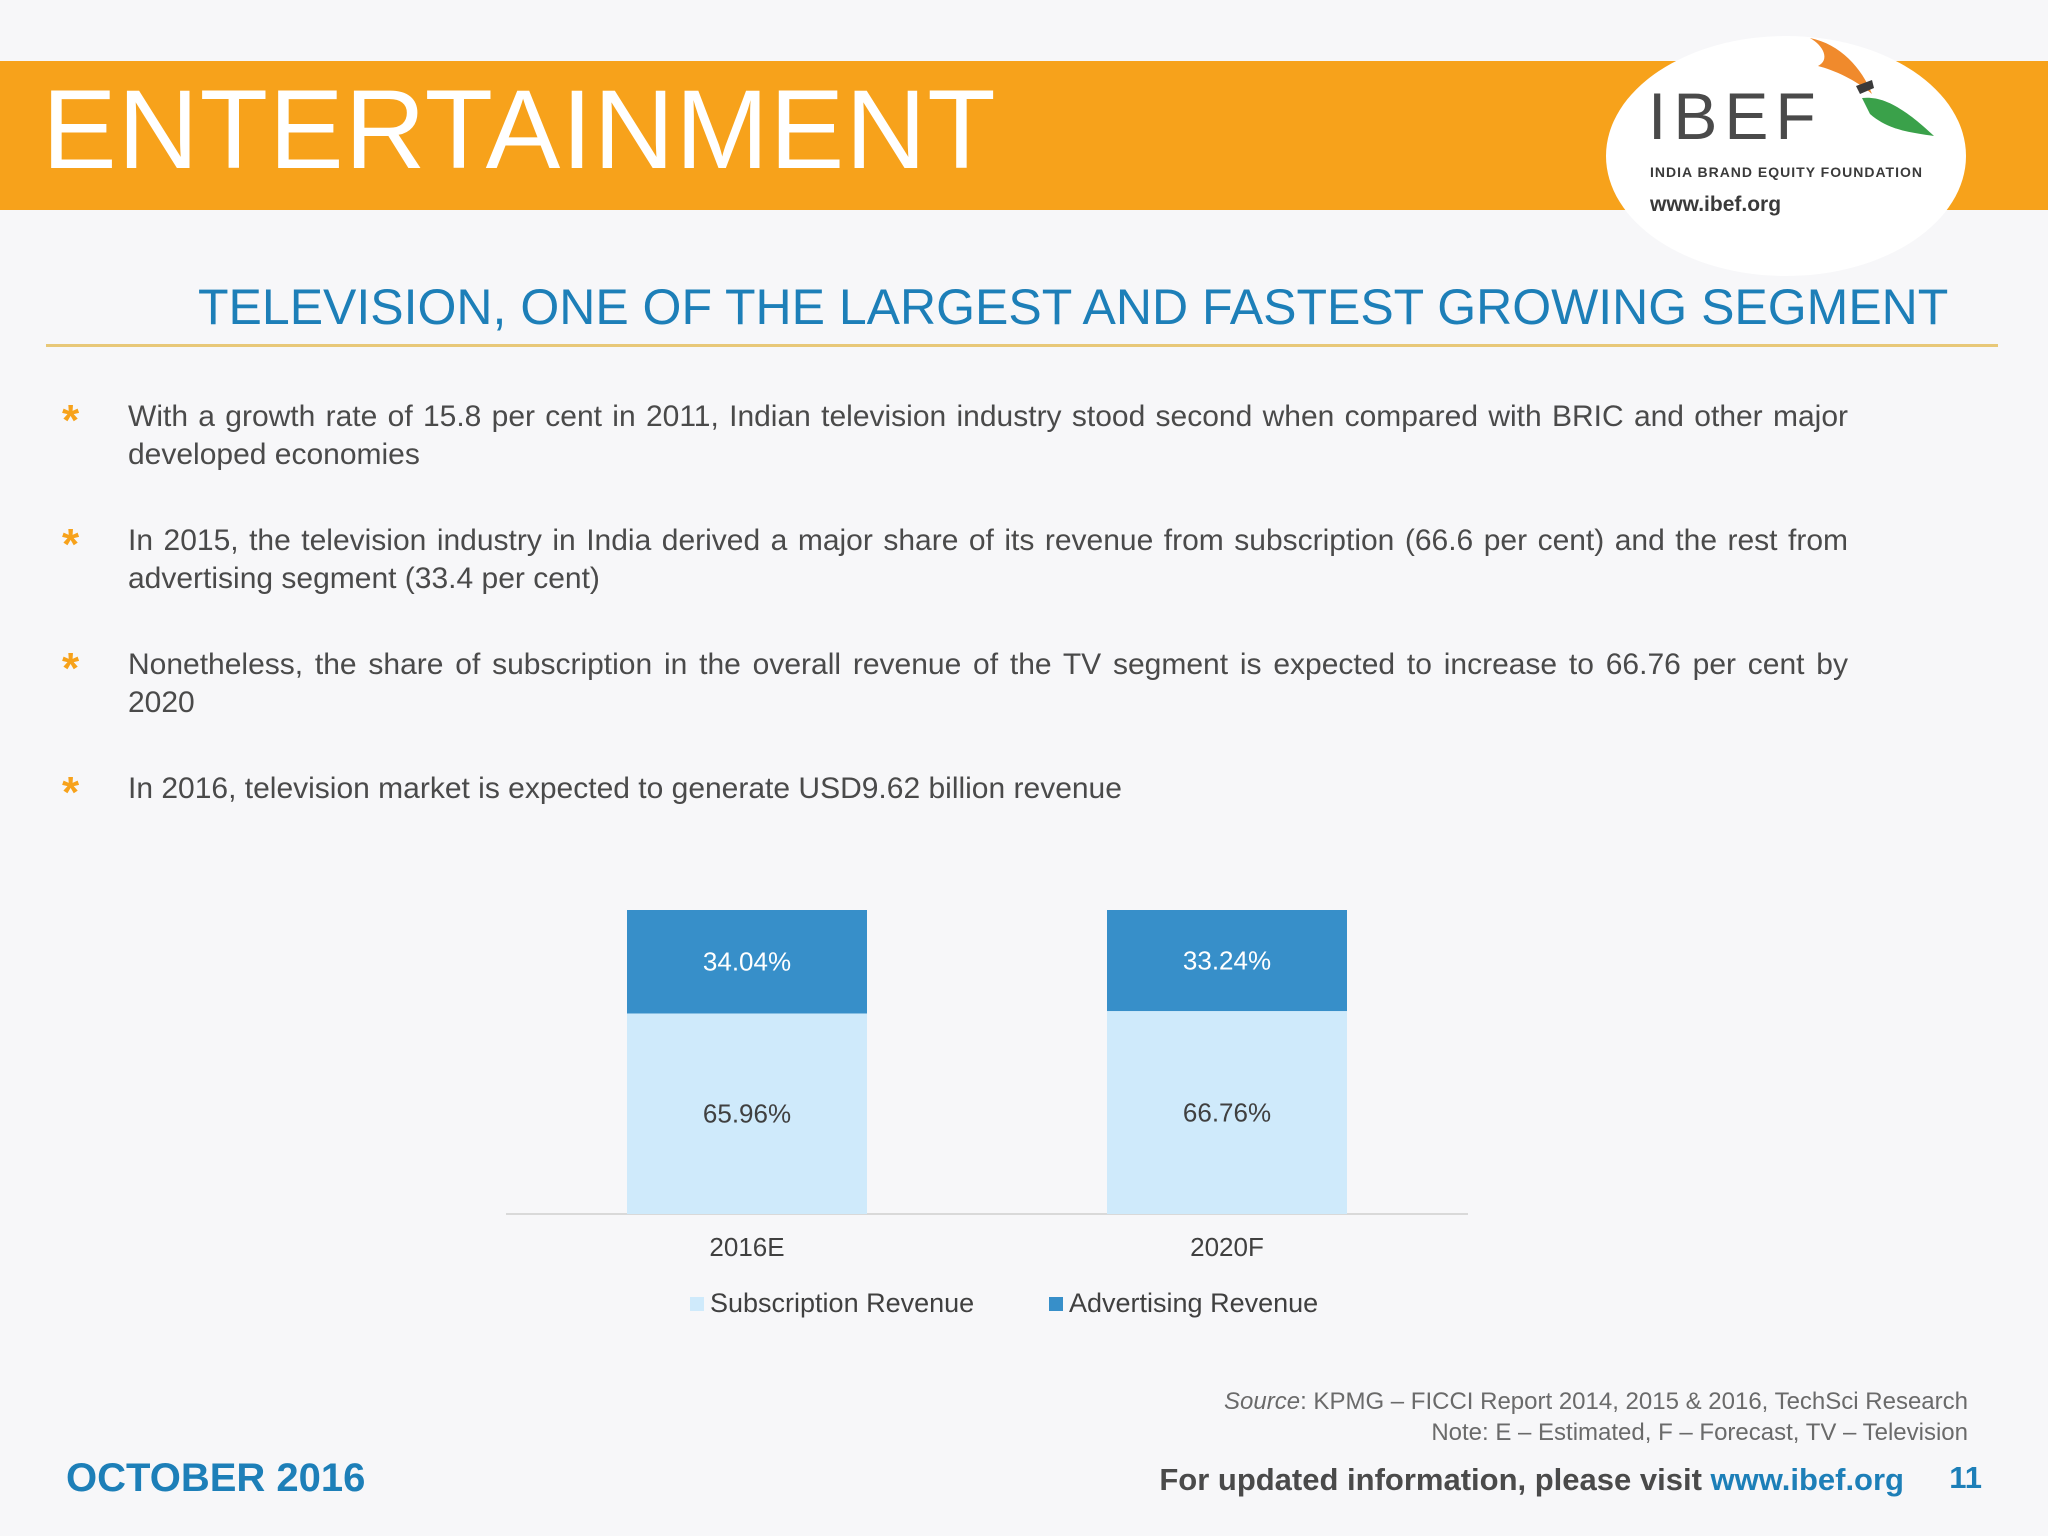 The width and height of the screenshot is (2048, 1536). I want to click on logo-subtitle: INDIA BRAND EQUITY FOUNDATION, so click(1786, 172).